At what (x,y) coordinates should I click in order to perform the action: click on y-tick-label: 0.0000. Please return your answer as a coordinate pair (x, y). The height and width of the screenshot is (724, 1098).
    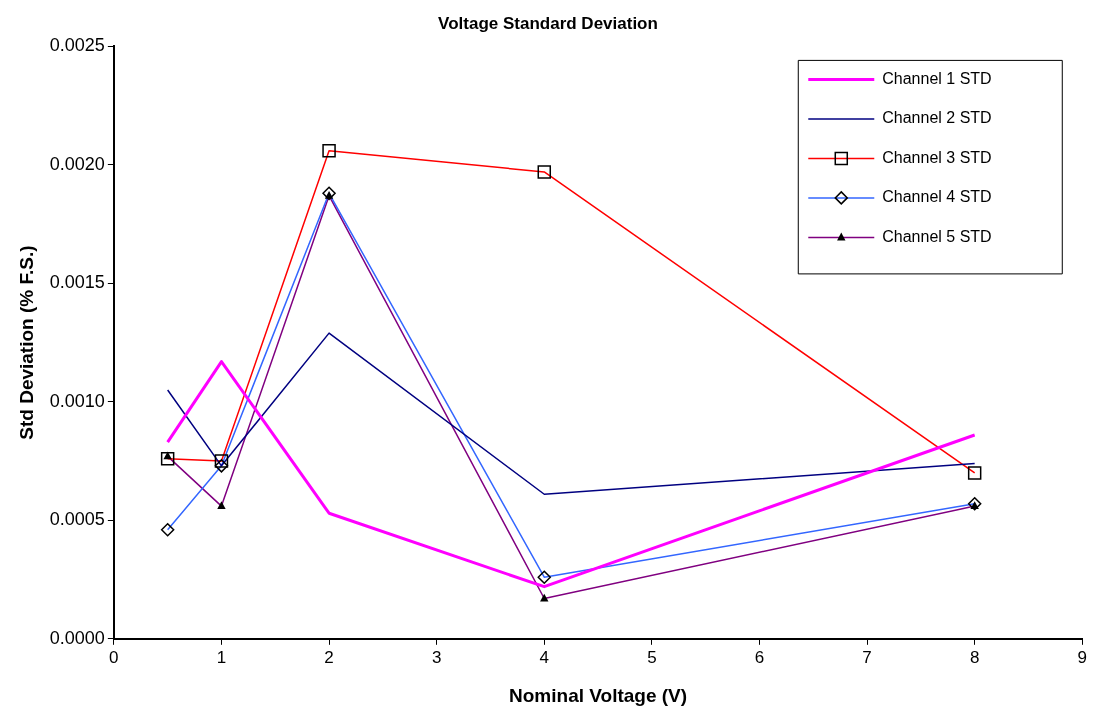
    Looking at the image, I should click on (77, 637).